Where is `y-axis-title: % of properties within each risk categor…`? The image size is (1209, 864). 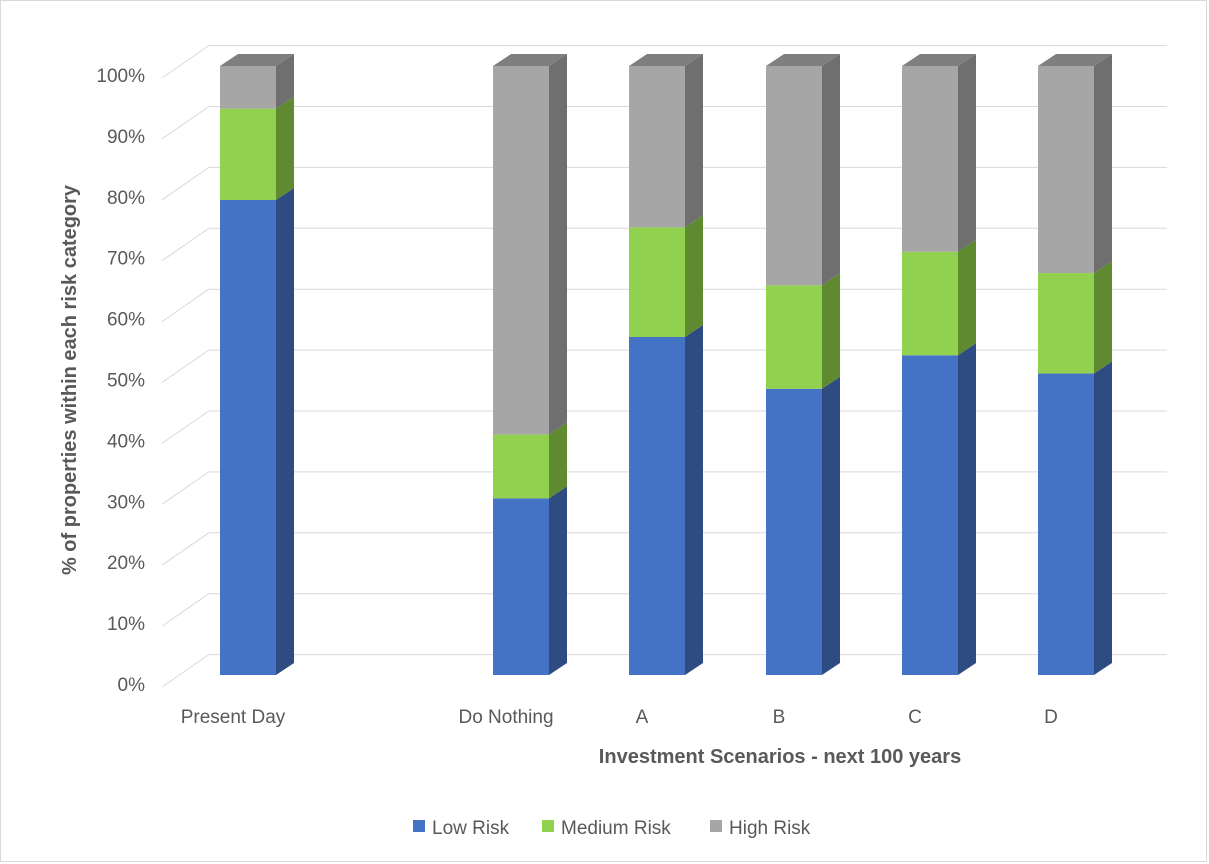
y-axis-title: % of properties within each risk categor… is located at coordinates (70, 379).